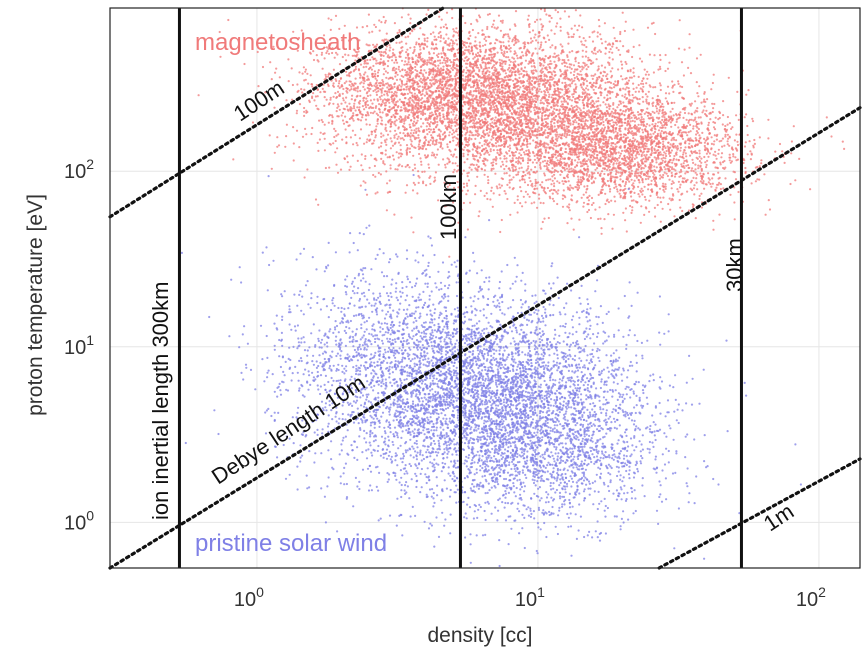  Describe the element at coordinates (554, 123) in the screenshot. I see `magnetosheath-point-2057` at that location.